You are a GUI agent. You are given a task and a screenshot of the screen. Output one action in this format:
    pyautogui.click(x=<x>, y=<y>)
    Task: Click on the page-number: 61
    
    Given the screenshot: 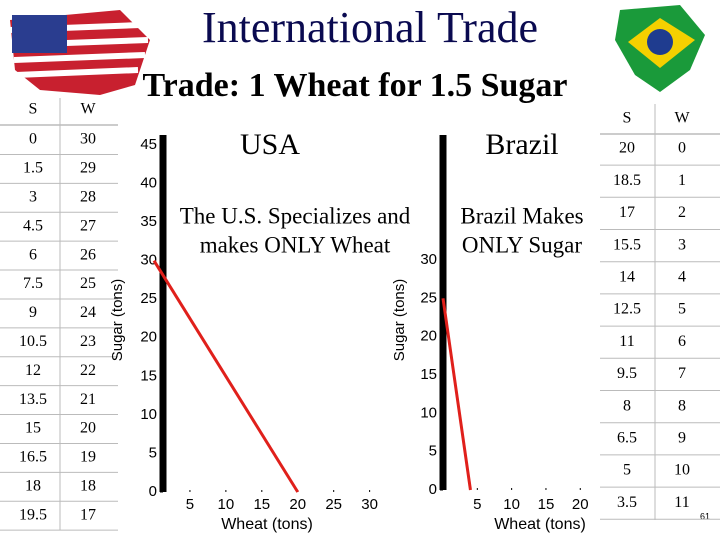 What is the action you would take?
    pyautogui.click(x=705, y=516)
    